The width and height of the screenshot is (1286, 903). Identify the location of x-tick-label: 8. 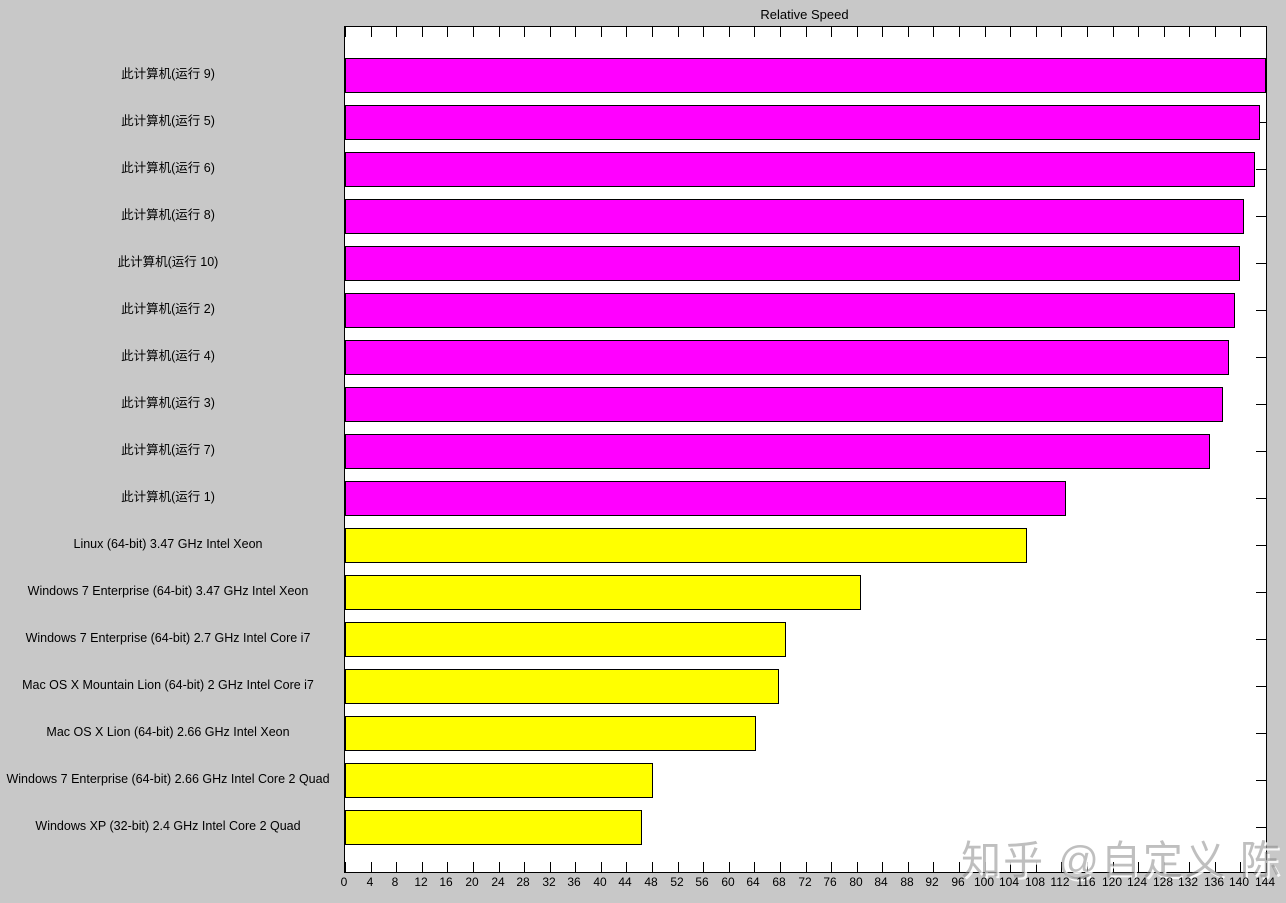
(395, 882).